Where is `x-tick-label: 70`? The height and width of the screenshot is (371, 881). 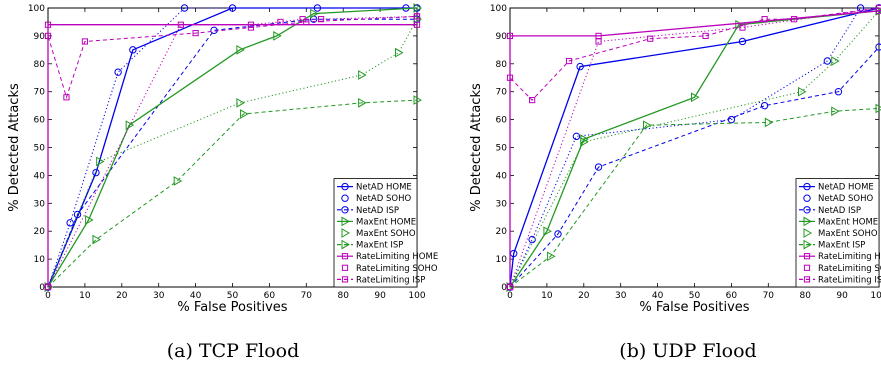
x-tick-label: 70 is located at coordinates (769, 296).